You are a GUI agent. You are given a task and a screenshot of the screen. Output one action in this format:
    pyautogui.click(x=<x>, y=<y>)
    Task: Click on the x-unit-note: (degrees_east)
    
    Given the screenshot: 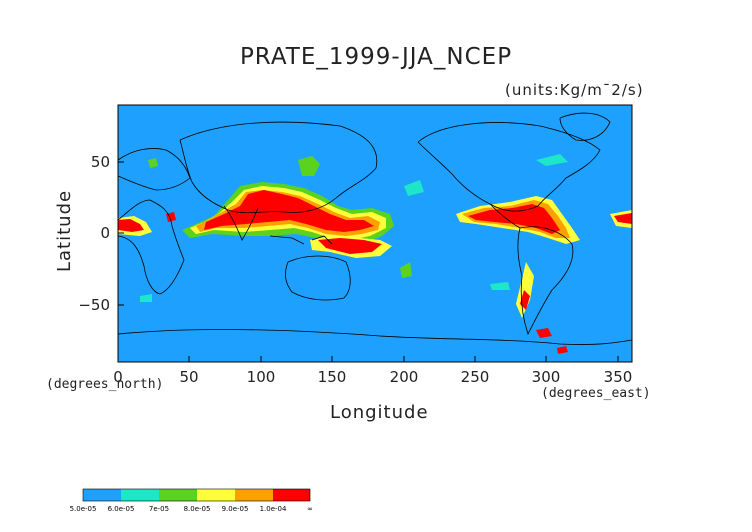 What is the action you would take?
    pyautogui.click(x=596, y=393)
    